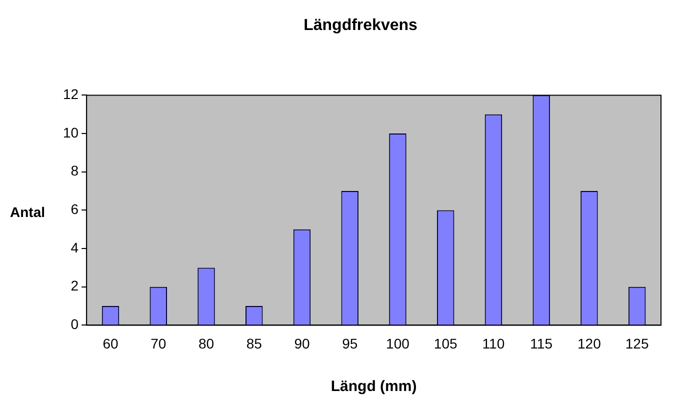  What do you see at coordinates (254, 343) in the screenshot?
I see `x-tick-label: 85` at bounding box center [254, 343].